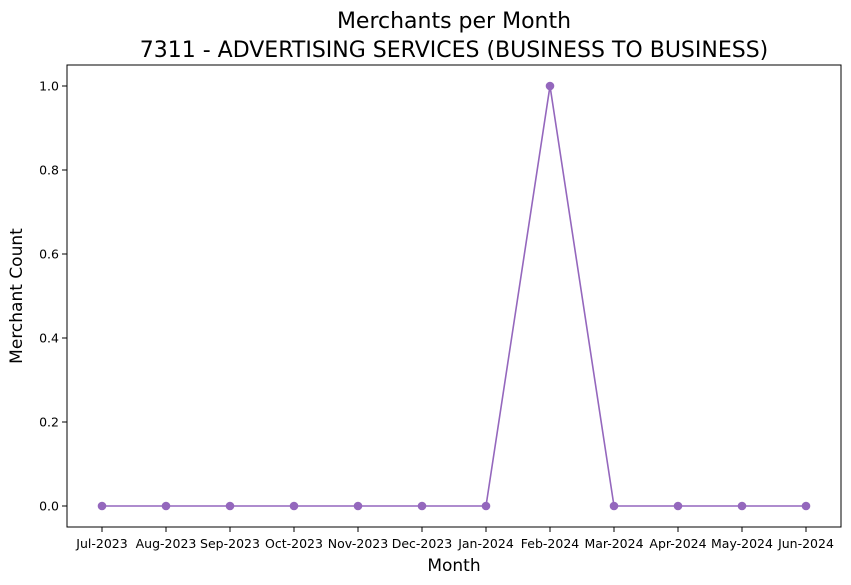  What do you see at coordinates (294, 543) in the screenshot?
I see `x-tick-label: Oct-2023` at bounding box center [294, 543].